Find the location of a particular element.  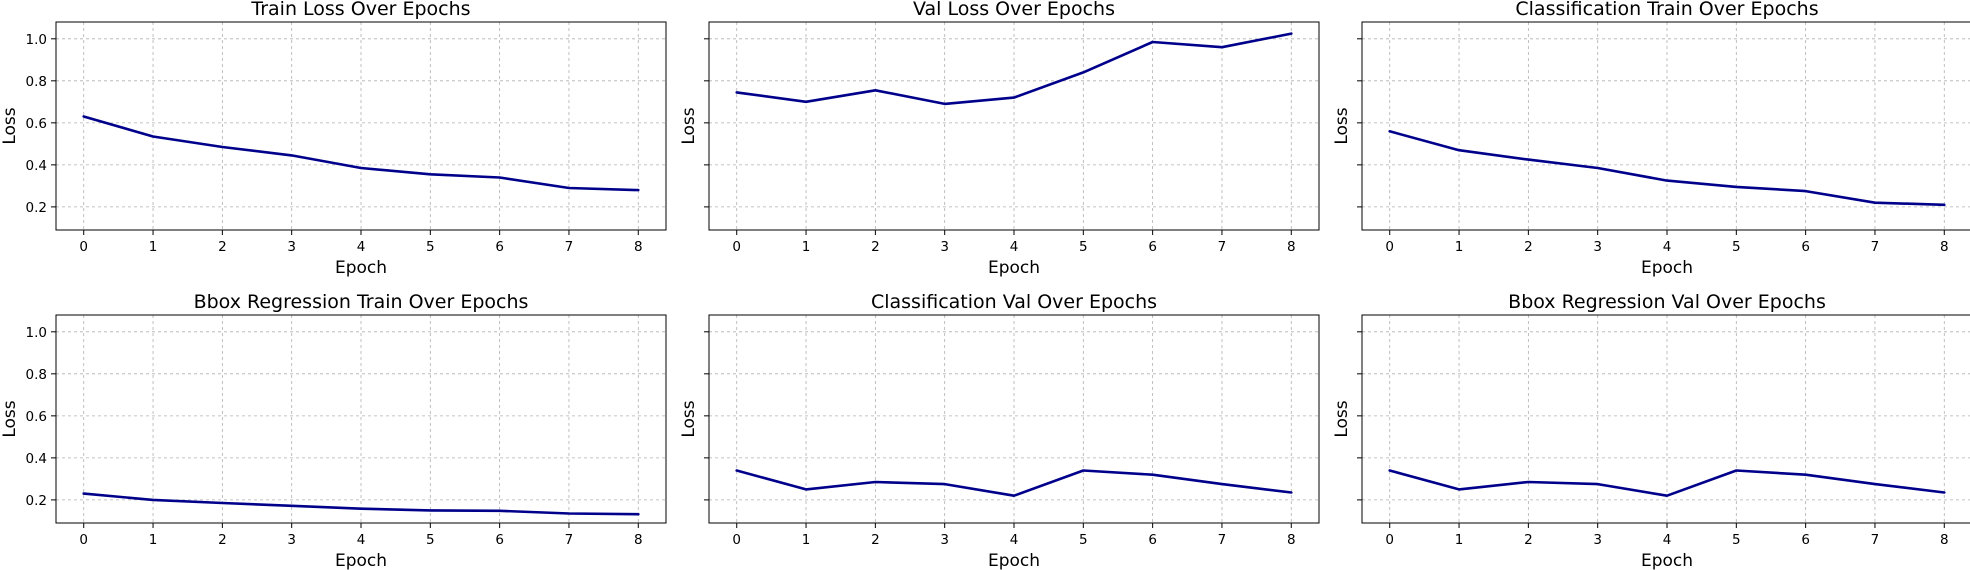

chart-title: Classification Train Over Epochs is located at coordinates (1666, 10).